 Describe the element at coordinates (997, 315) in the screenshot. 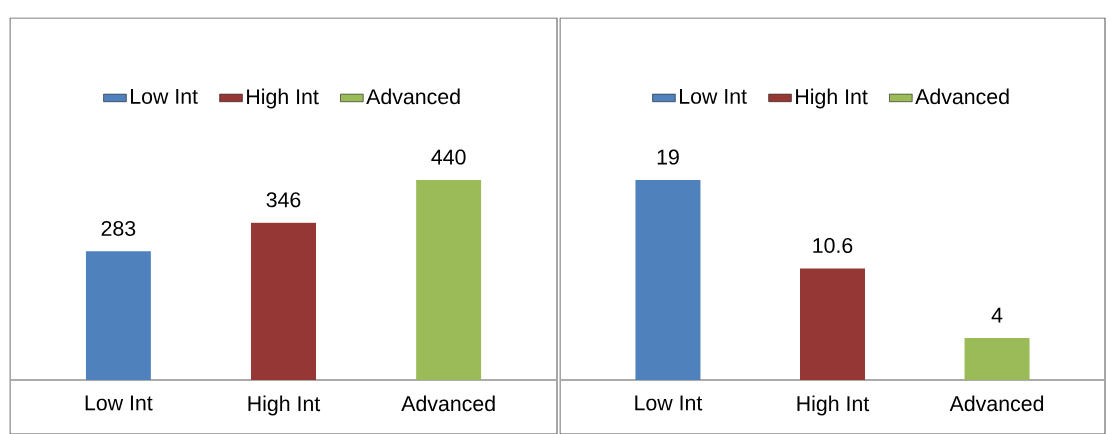

I see `data-label: 4` at that location.